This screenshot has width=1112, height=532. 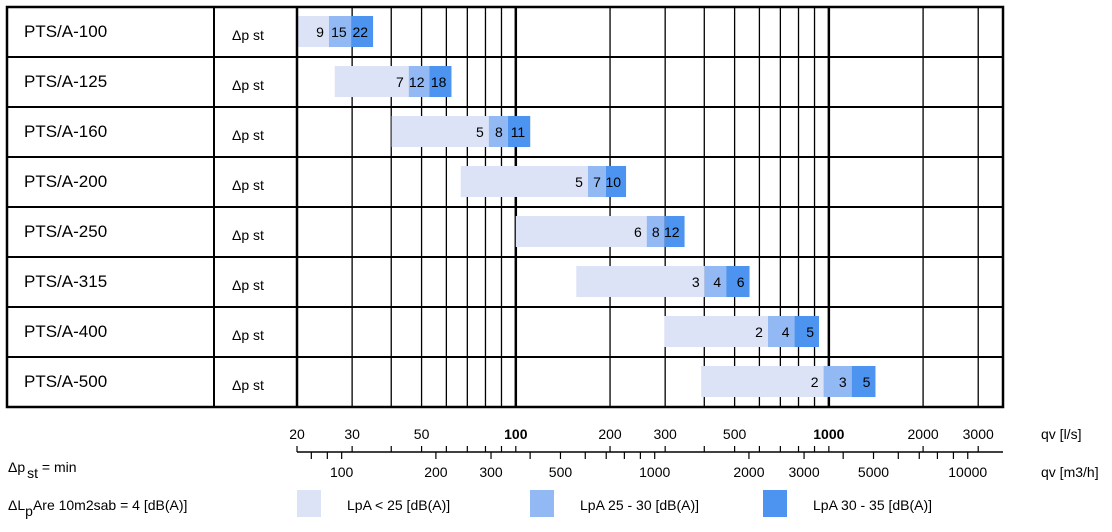 I want to click on row-model-label: PTS/A-100, so click(x=65, y=31).